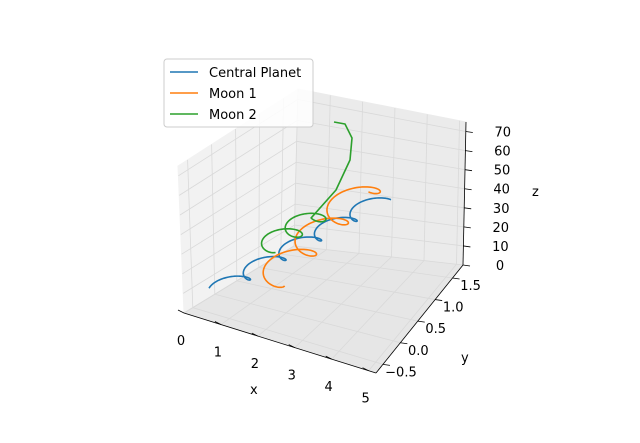  I want to click on z-axis-label: z, so click(535, 192).